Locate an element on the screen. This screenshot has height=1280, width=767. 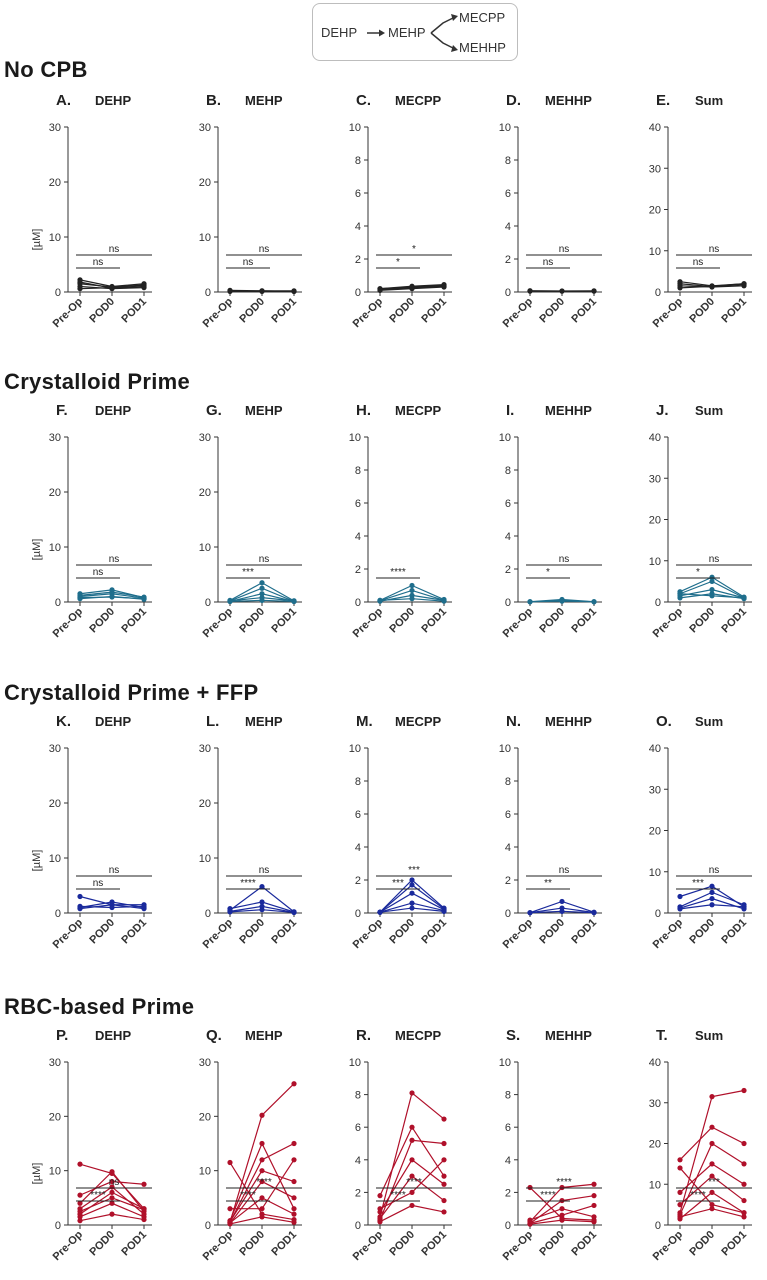
panel-letter: R. is located at coordinates (363, 1035).